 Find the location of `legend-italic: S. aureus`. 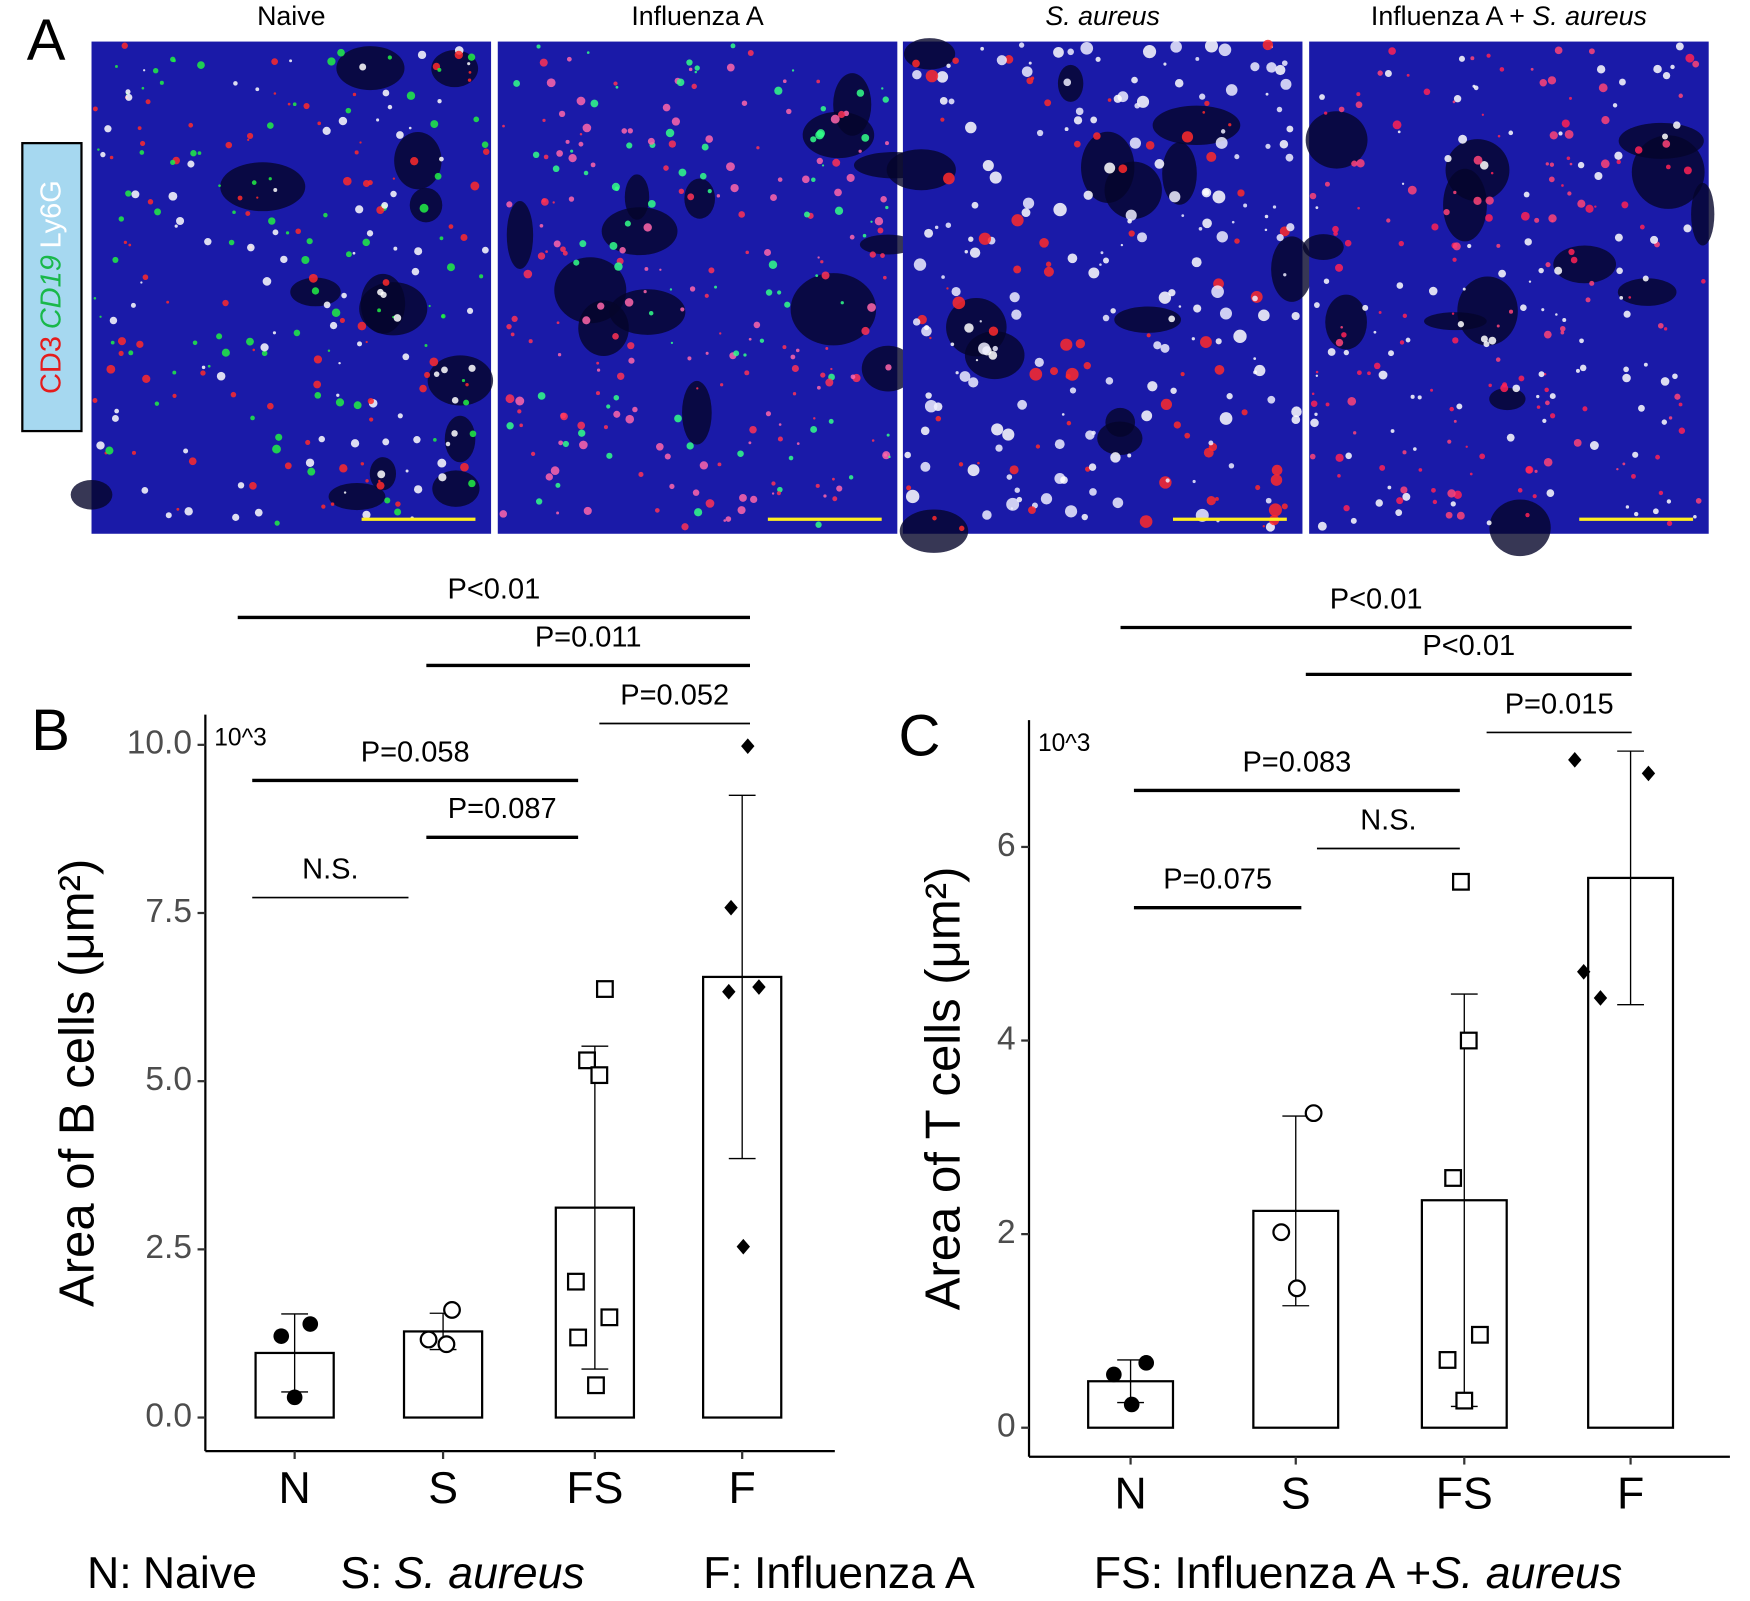

legend-italic: S. aureus is located at coordinates (489, 1573).